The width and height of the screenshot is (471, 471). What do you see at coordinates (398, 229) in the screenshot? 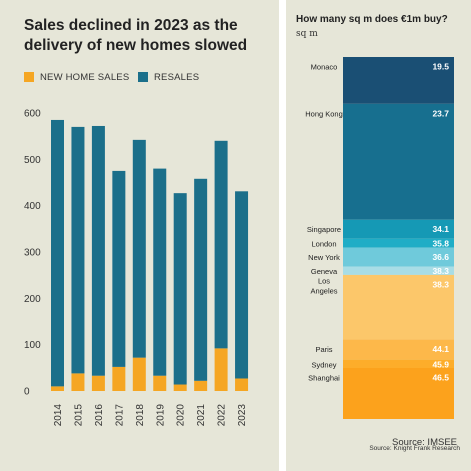
I see `bar-singapore` at bounding box center [398, 229].